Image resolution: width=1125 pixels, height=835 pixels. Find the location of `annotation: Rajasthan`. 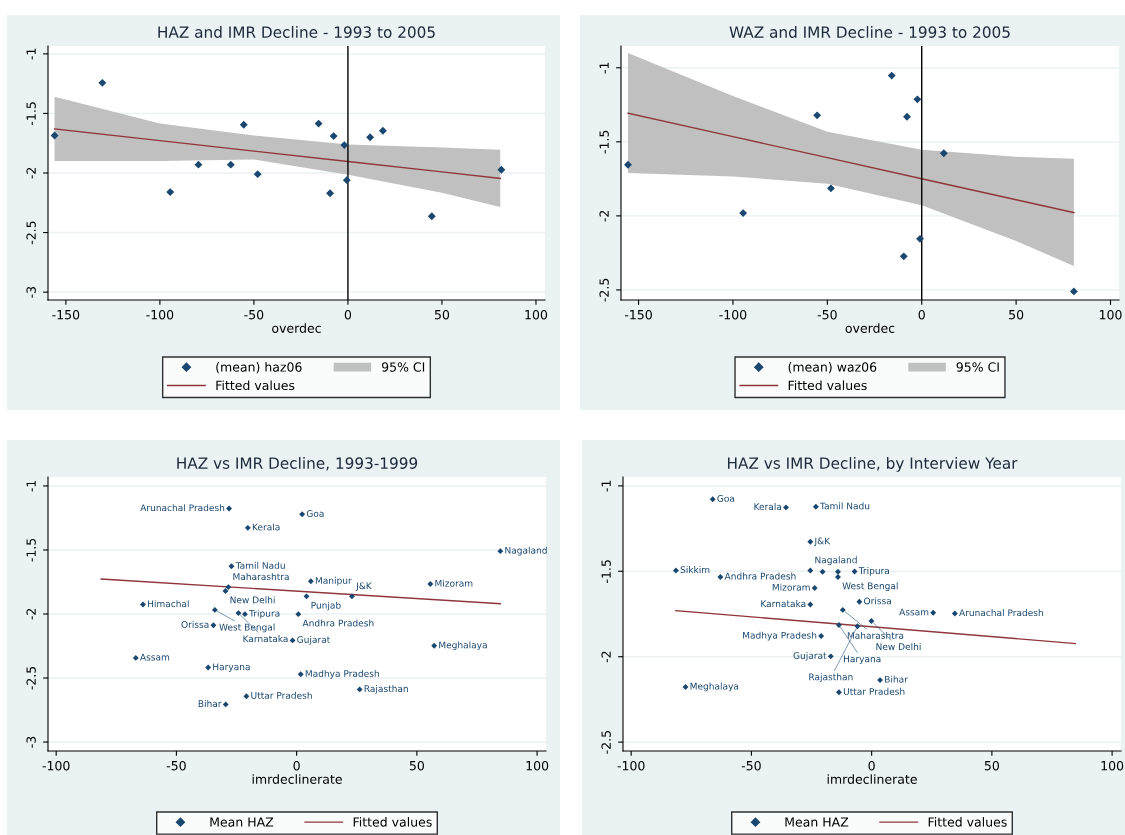

annotation: Rajasthan is located at coordinates (831, 678).